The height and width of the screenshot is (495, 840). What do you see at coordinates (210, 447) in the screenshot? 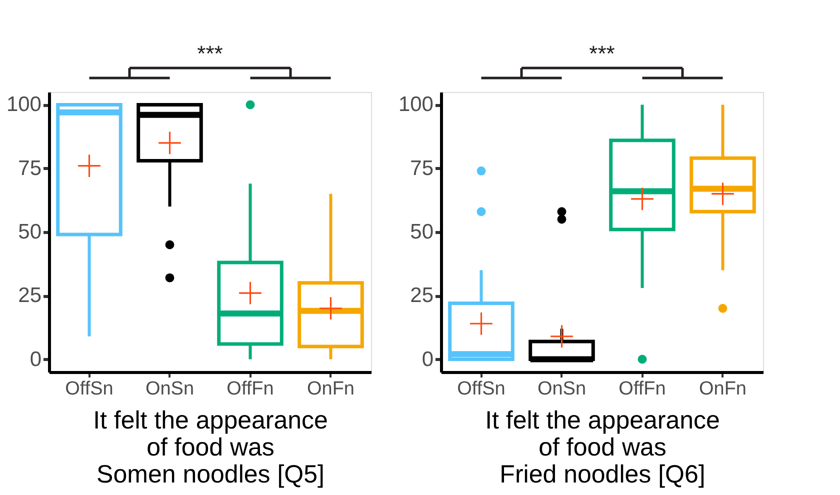
I see `x-axis-title: It felt the appearance of food was Somen noodles [Q5]` at bounding box center [210, 447].